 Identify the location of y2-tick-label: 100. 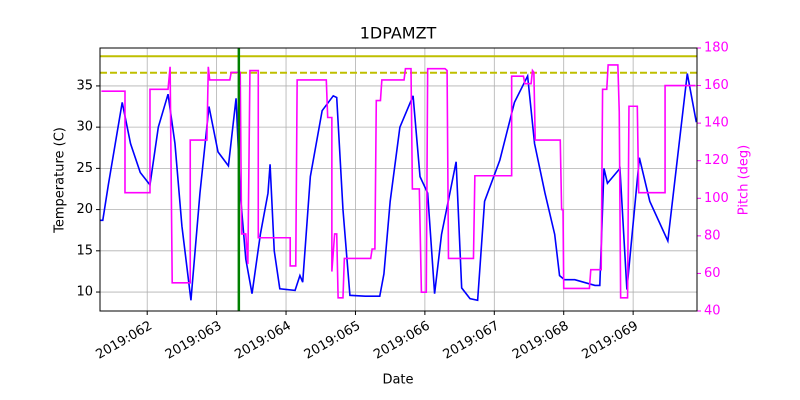
(716, 198).